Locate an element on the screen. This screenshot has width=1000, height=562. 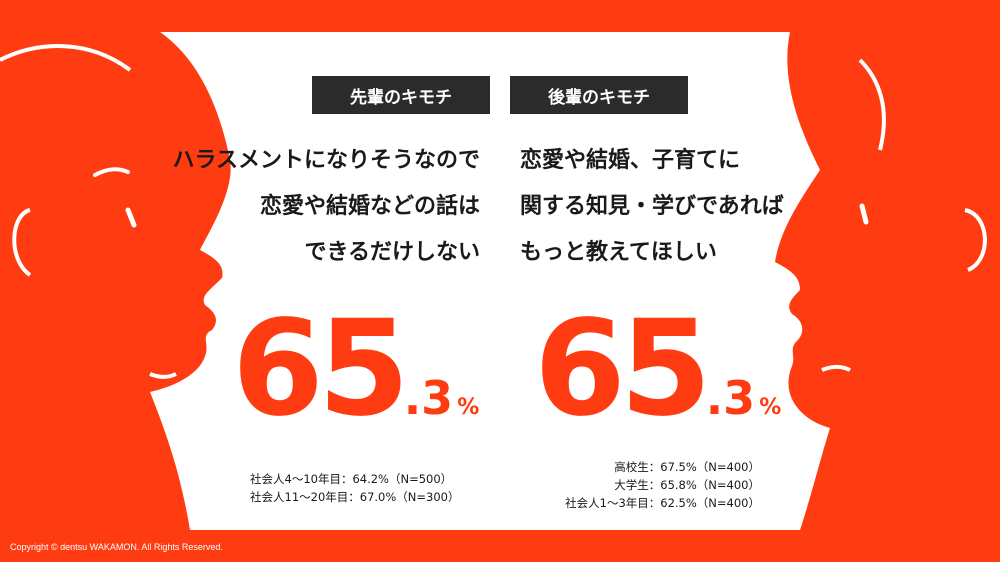
senior-quote: ハラスメントになりそうなので 恋愛や結婚などの話は できるだけしない is located at coordinates (315, 207).